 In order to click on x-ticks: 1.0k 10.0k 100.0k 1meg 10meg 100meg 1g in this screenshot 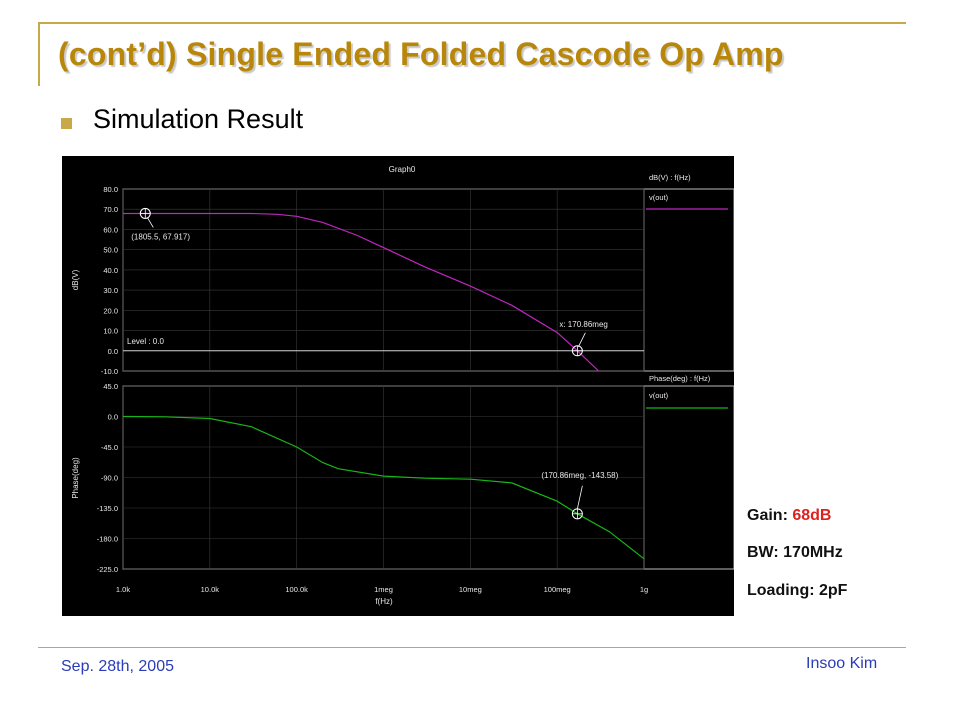, I will do `click(382, 589)`.